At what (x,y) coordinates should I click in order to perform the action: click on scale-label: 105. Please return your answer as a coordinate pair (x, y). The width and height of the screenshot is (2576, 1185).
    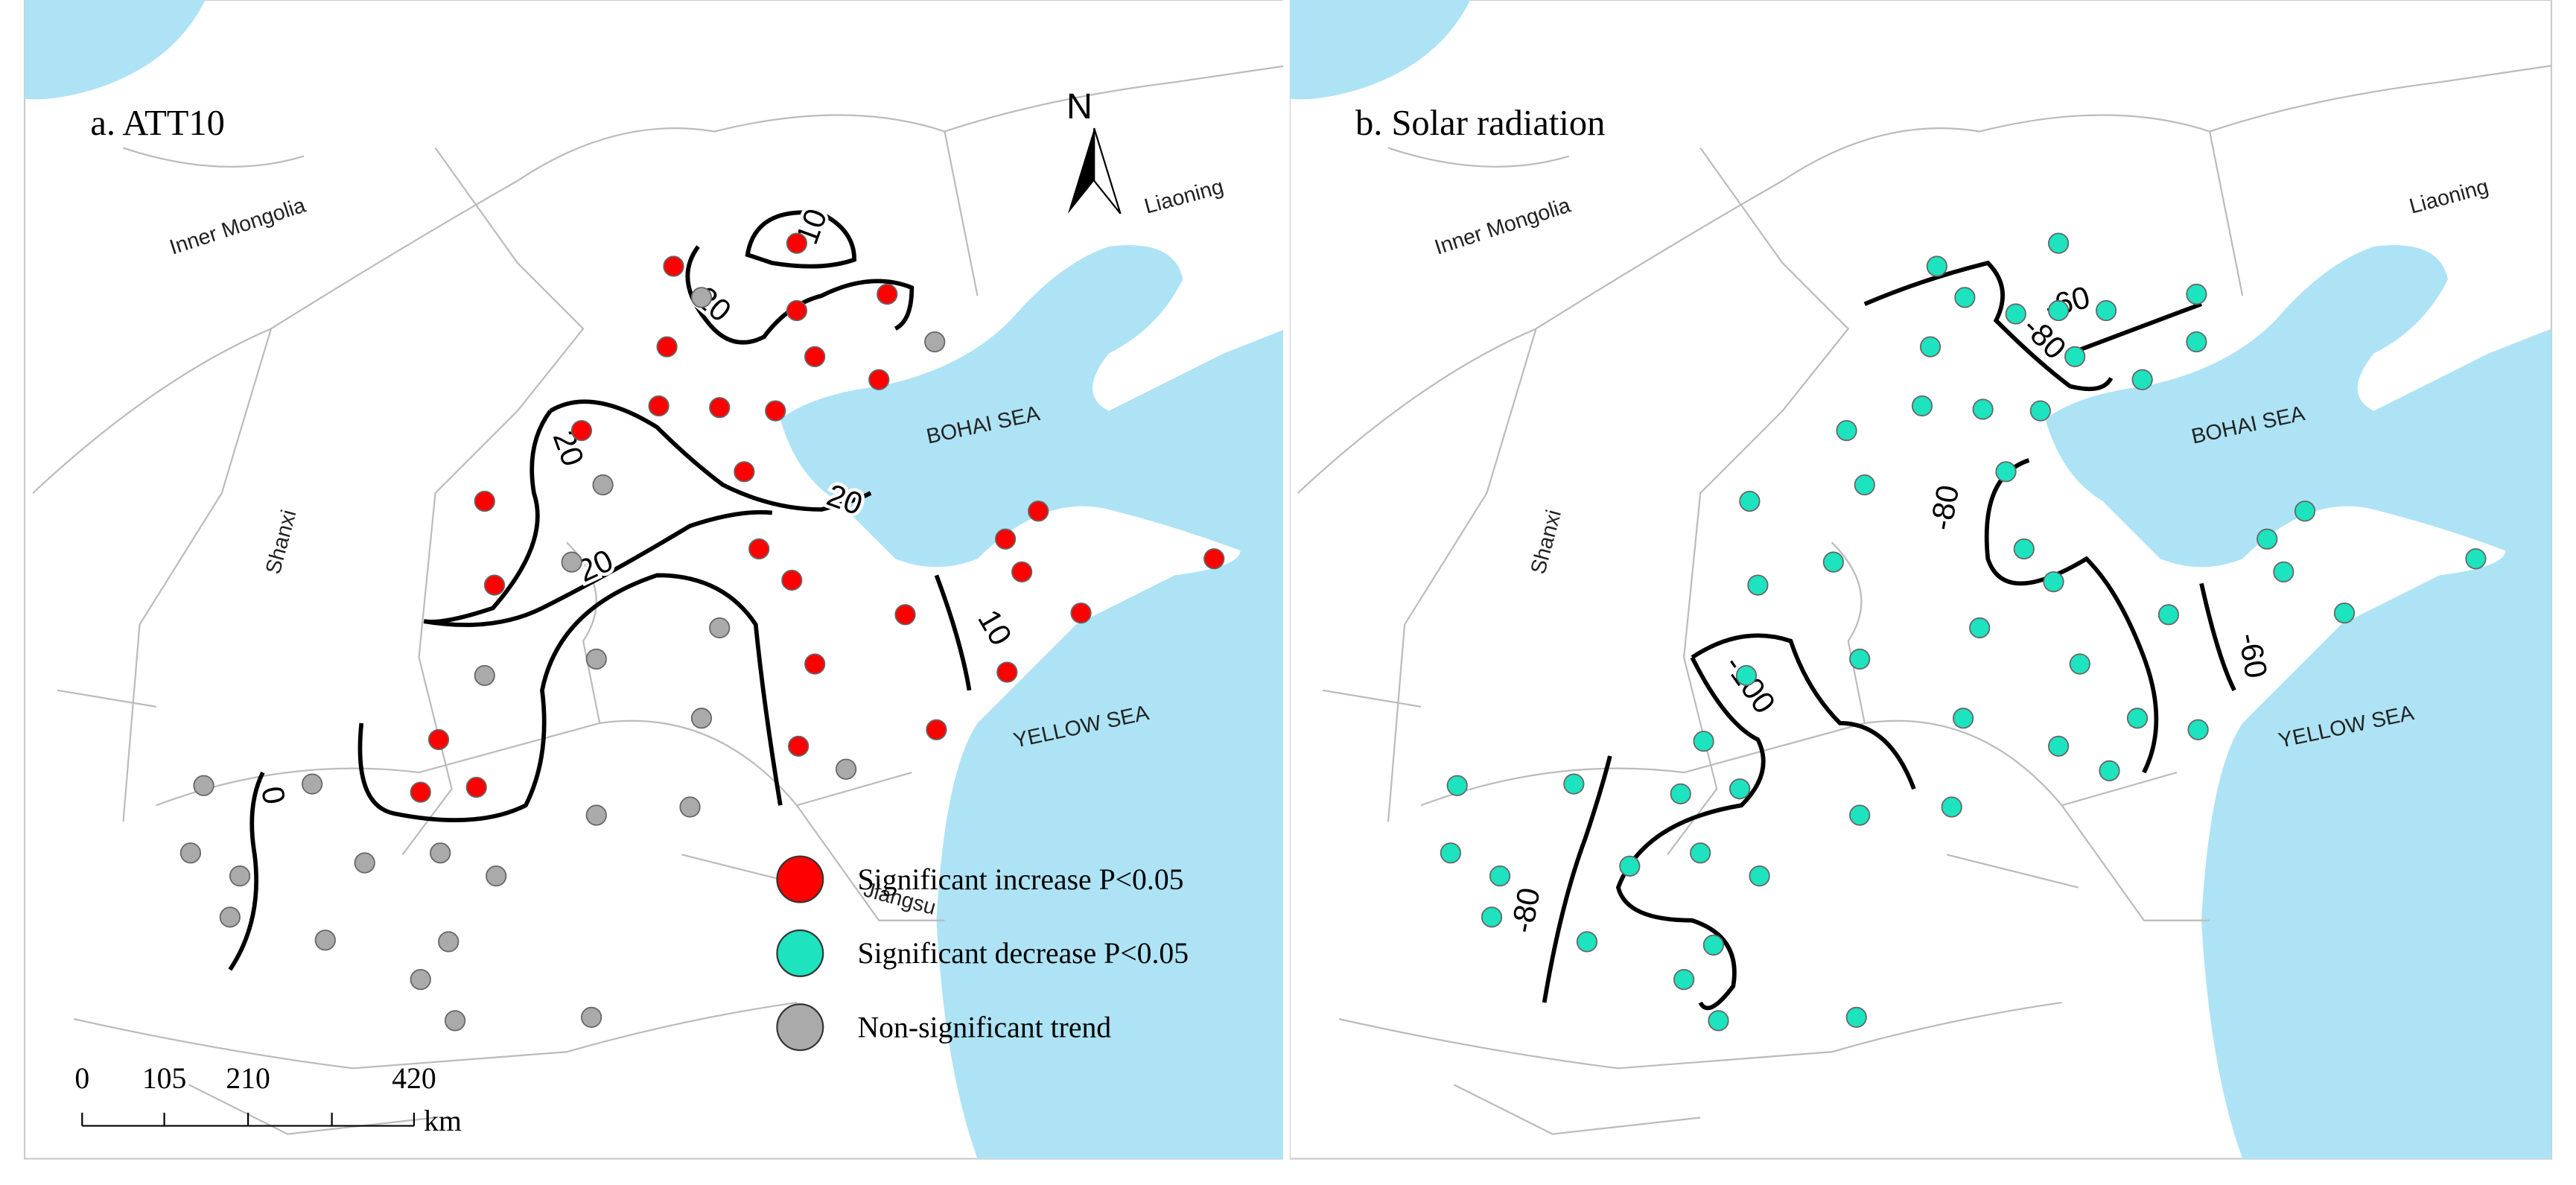
    Looking at the image, I should click on (164, 1078).